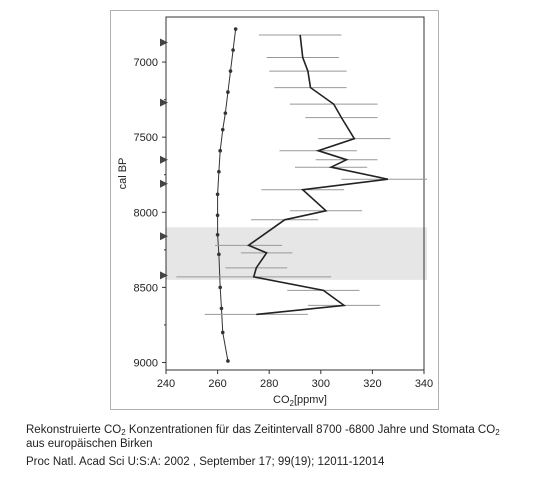 This screenshot has height=482, width=550. Describe the element at coordinates (296, 253) in the screenshot. I see `shaded-band` at that location.